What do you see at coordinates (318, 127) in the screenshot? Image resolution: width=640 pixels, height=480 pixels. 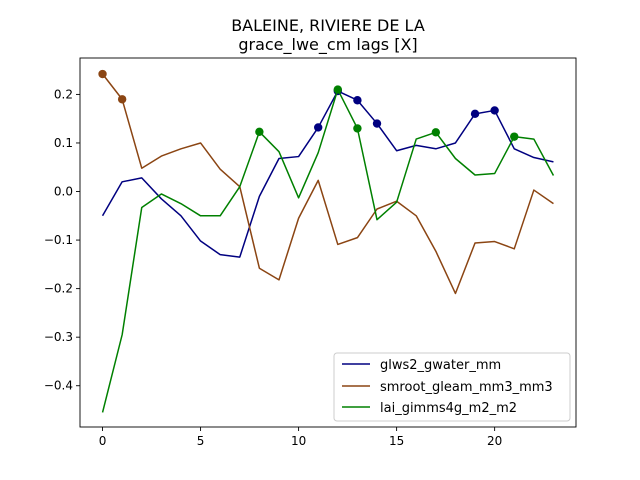 I see `data-point-glws2-gwater-mm-x11` at bounding box center [318, 127].